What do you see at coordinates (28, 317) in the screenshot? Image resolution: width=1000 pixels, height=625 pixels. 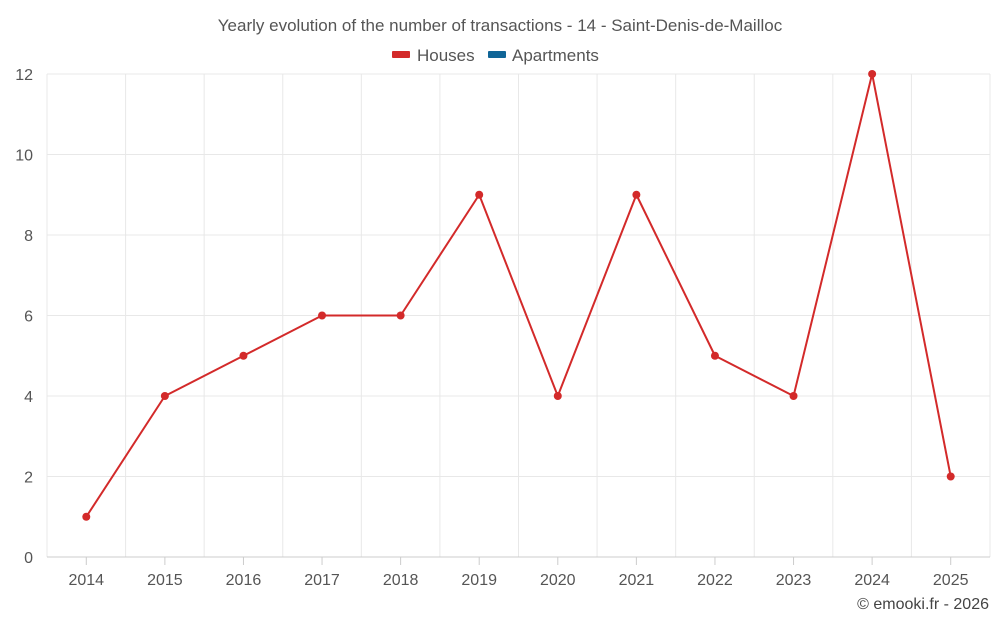 I see `y-tick-label: 6` at bounding box center [28, 317].